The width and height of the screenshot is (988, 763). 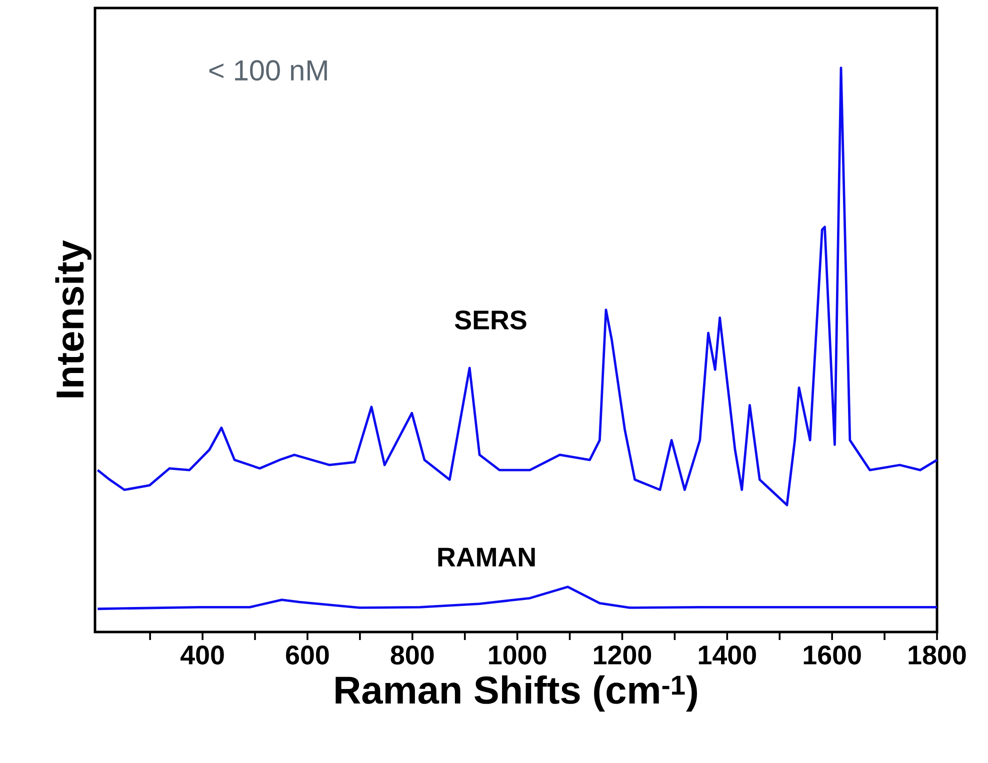 What do you see at coordinates (517, 655) in the screenshot?
I see `x-tick-label: 1000` at bounding box center [517, 655].